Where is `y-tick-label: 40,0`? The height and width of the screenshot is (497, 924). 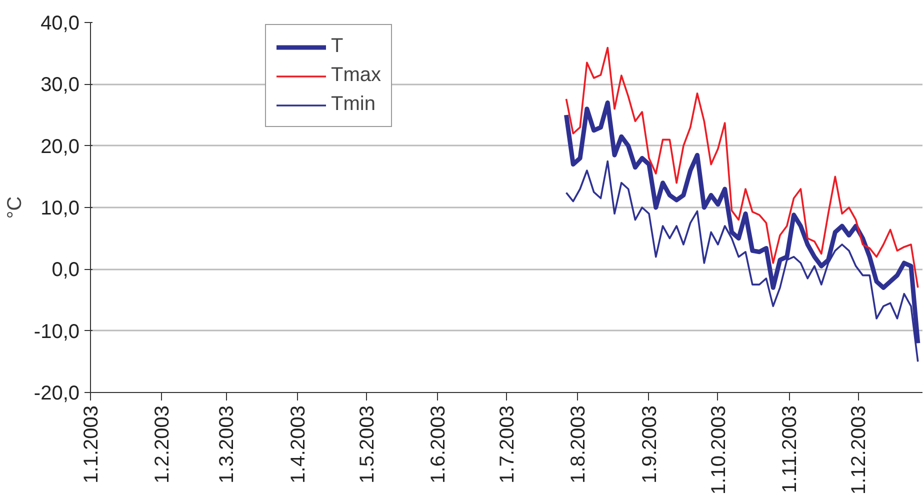
y-tick-label: 40,0 is located at coordinates (60, 23).